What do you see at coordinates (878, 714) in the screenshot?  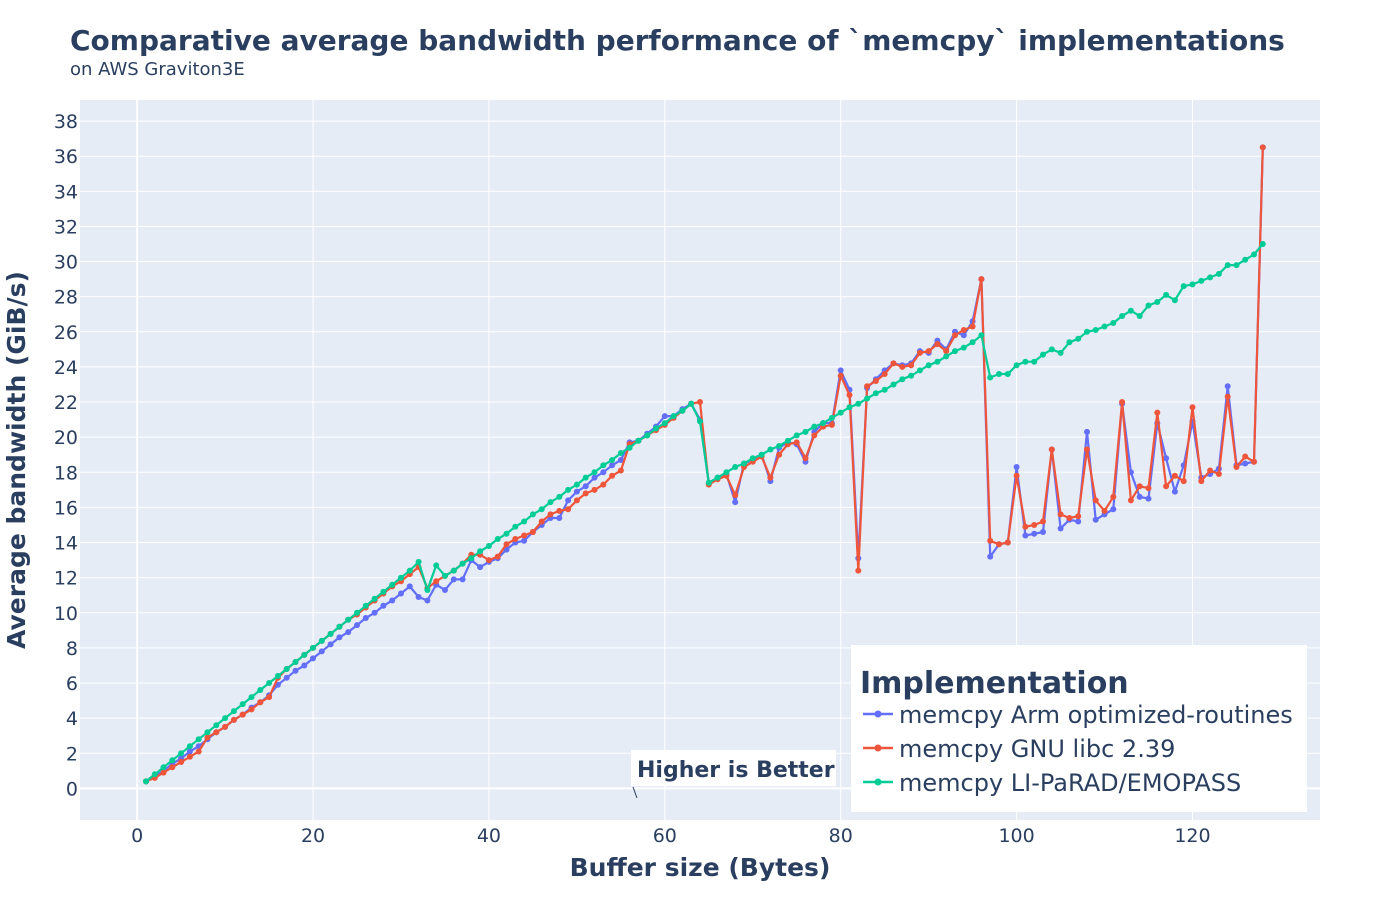 I see `legend-marker-arm` at bounding box center [878, 714].